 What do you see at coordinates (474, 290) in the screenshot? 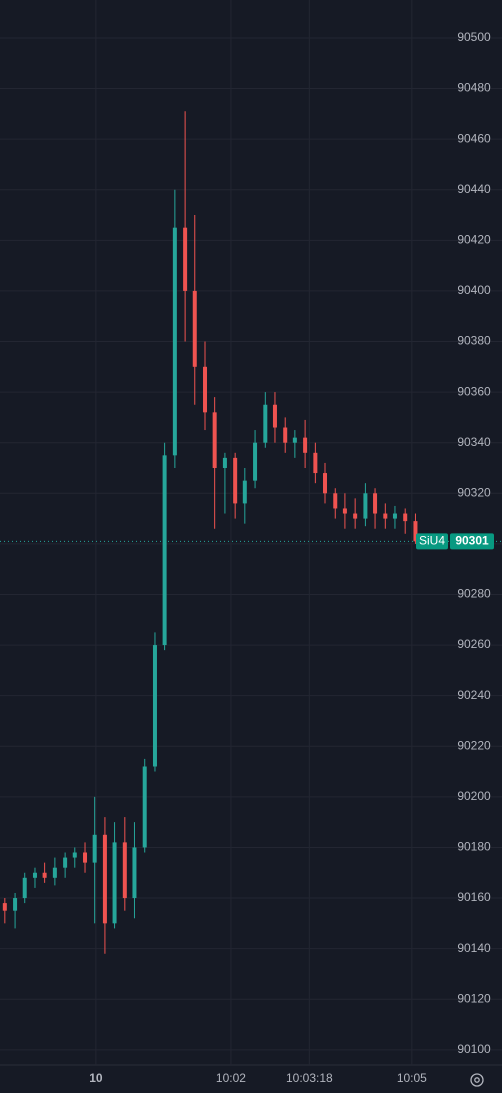
I see `y-tick-label: 90400` at bounding box center [474, 290].